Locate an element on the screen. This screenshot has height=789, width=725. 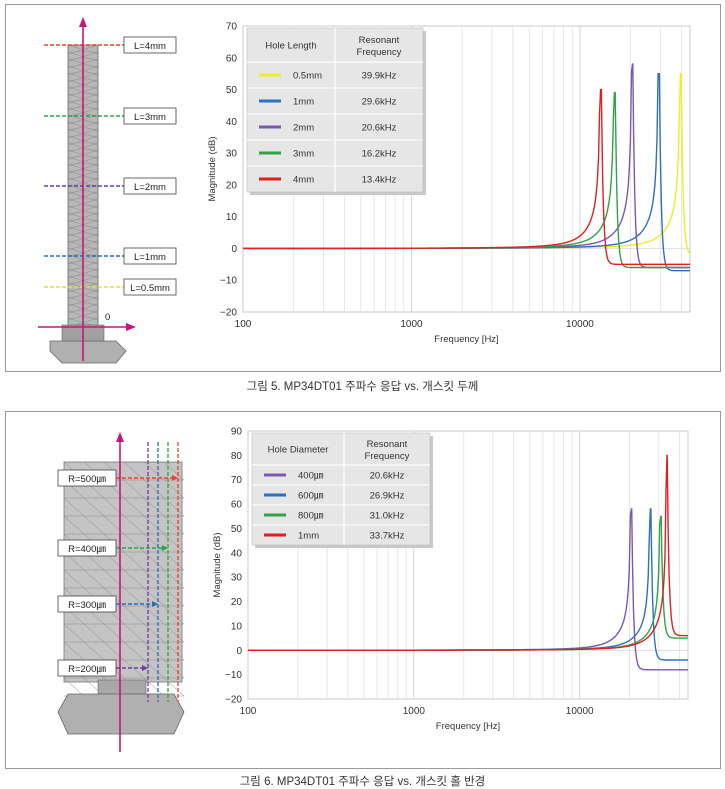
legend-label: 0.5mm is located at coordinates (307, 76).